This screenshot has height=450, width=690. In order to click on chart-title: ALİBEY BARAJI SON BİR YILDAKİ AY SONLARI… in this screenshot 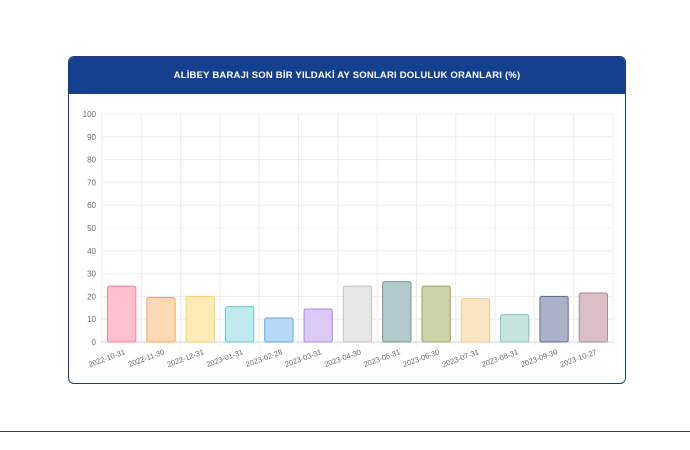, I will do `click(347, 75)`.